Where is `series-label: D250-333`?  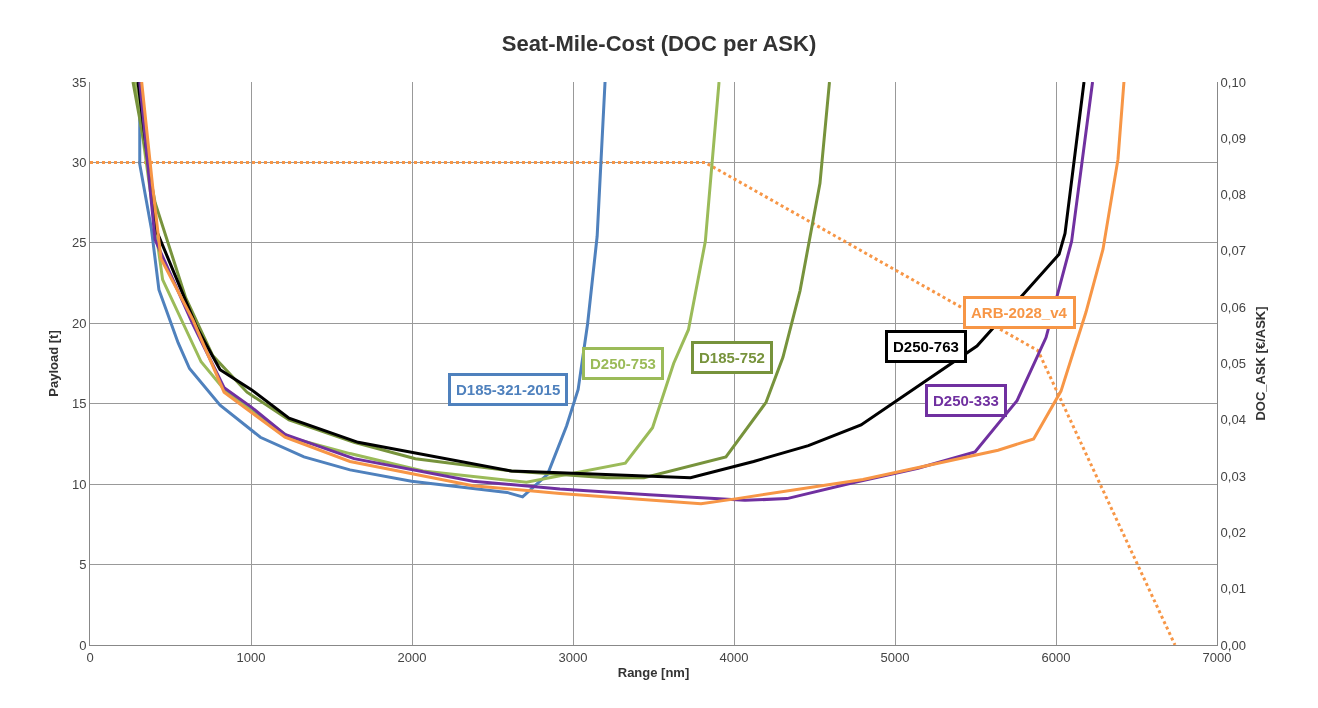 series-label: D250-333 is located at coordinates (966, 400).